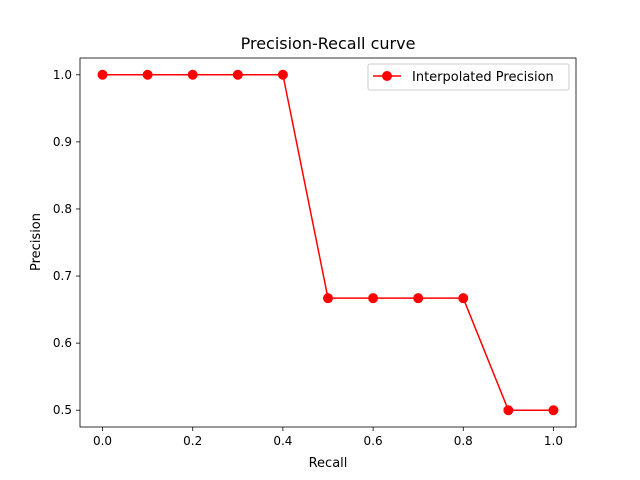 The height and width of the screenshot is (480, 640). I want to click on y-tick-label: 0.5, so click(62, 410).